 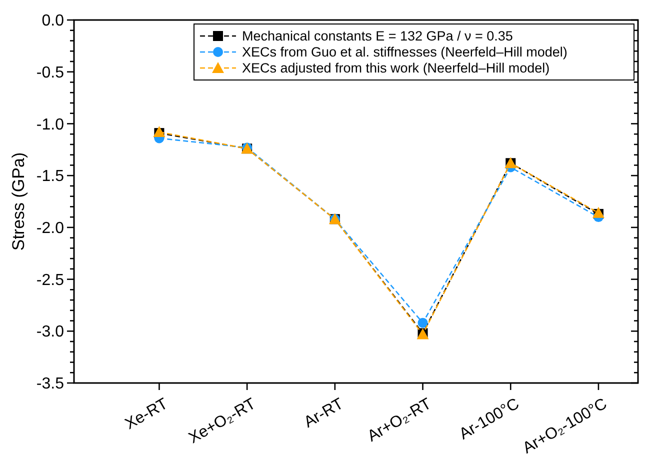 What do you see at coordinates (50, 384) in the screenshot?
I see `y-tick-label: -3.5` at bounding box center [50, 384].